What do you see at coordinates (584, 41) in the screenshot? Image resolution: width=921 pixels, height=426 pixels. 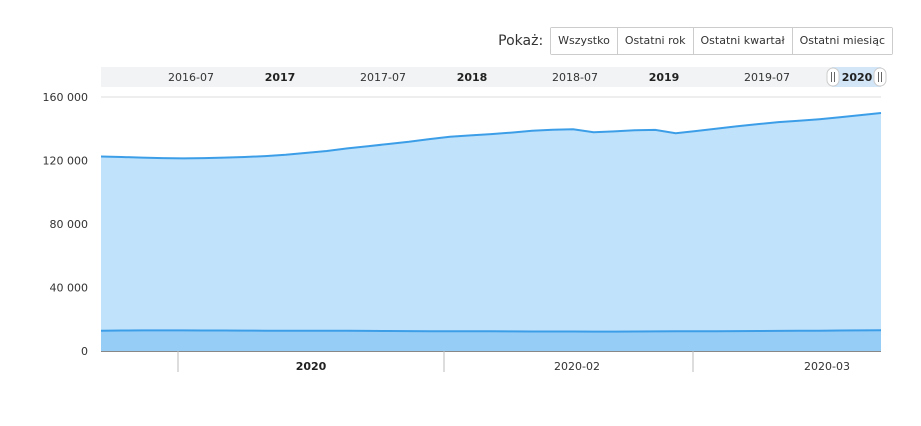 I see `range-button-all: Wszystko` at bounding box center [584, 41].